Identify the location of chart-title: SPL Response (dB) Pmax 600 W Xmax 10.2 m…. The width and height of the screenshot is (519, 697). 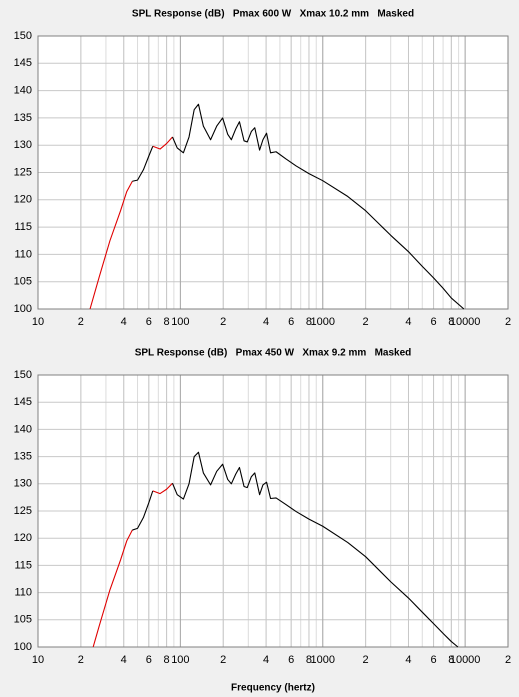
(273, 14).